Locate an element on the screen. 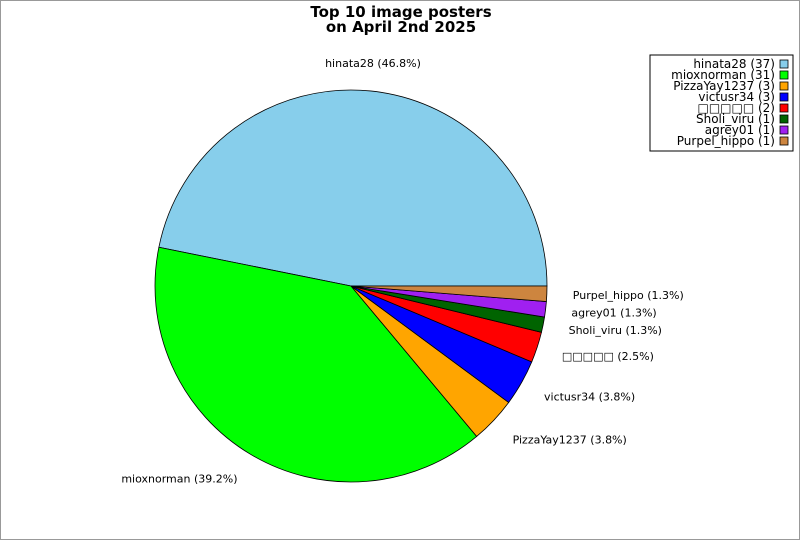  legend-frame is located at coordinates (721, 103).